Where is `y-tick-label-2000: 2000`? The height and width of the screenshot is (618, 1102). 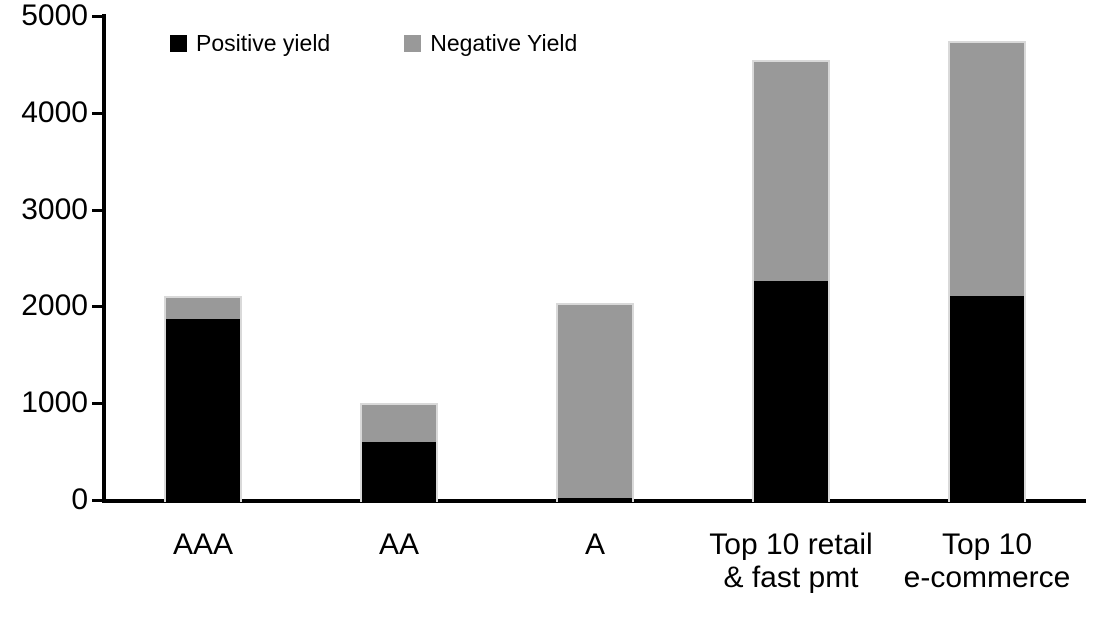 y-tick-label-2000: 2000 is located at coordinates (54, 306).